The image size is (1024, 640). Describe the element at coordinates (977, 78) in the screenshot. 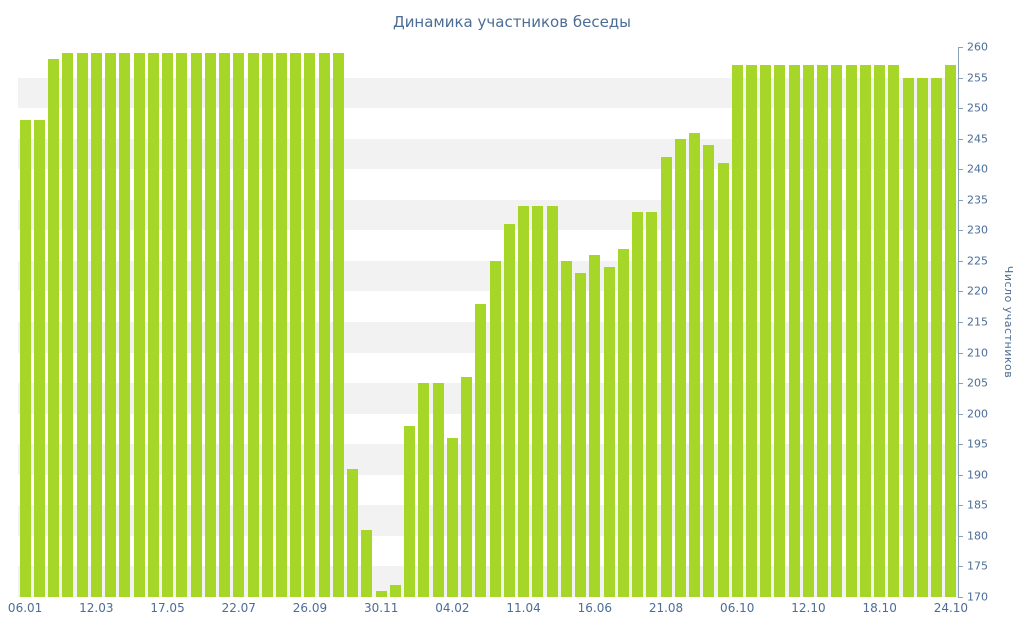

I see `y-tick-label: 255` at that location.